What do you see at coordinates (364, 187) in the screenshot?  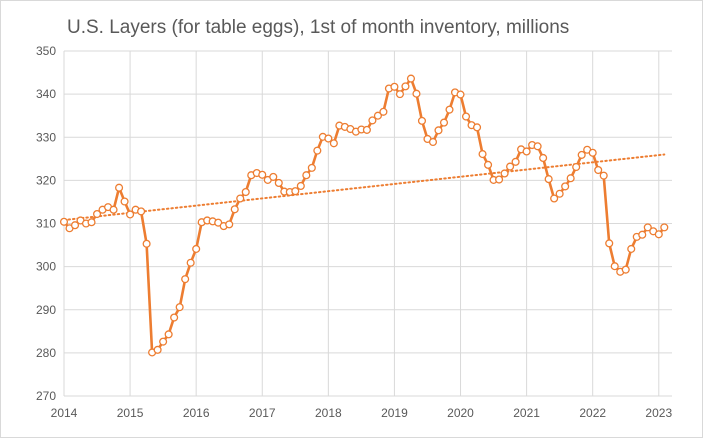 I see `trendline` at bounding box center [364, 187].